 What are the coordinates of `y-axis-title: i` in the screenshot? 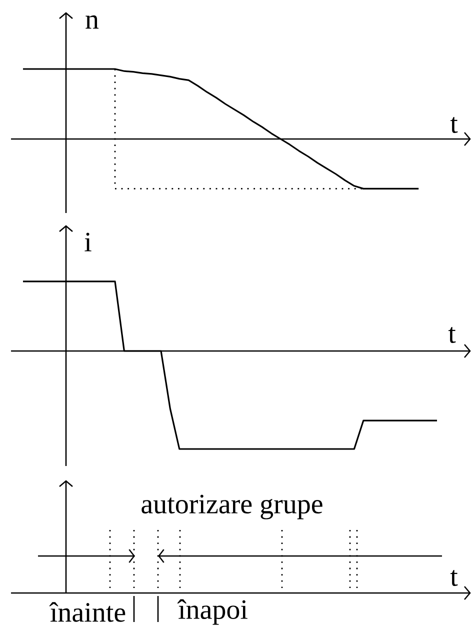 It's located at (88, 242).